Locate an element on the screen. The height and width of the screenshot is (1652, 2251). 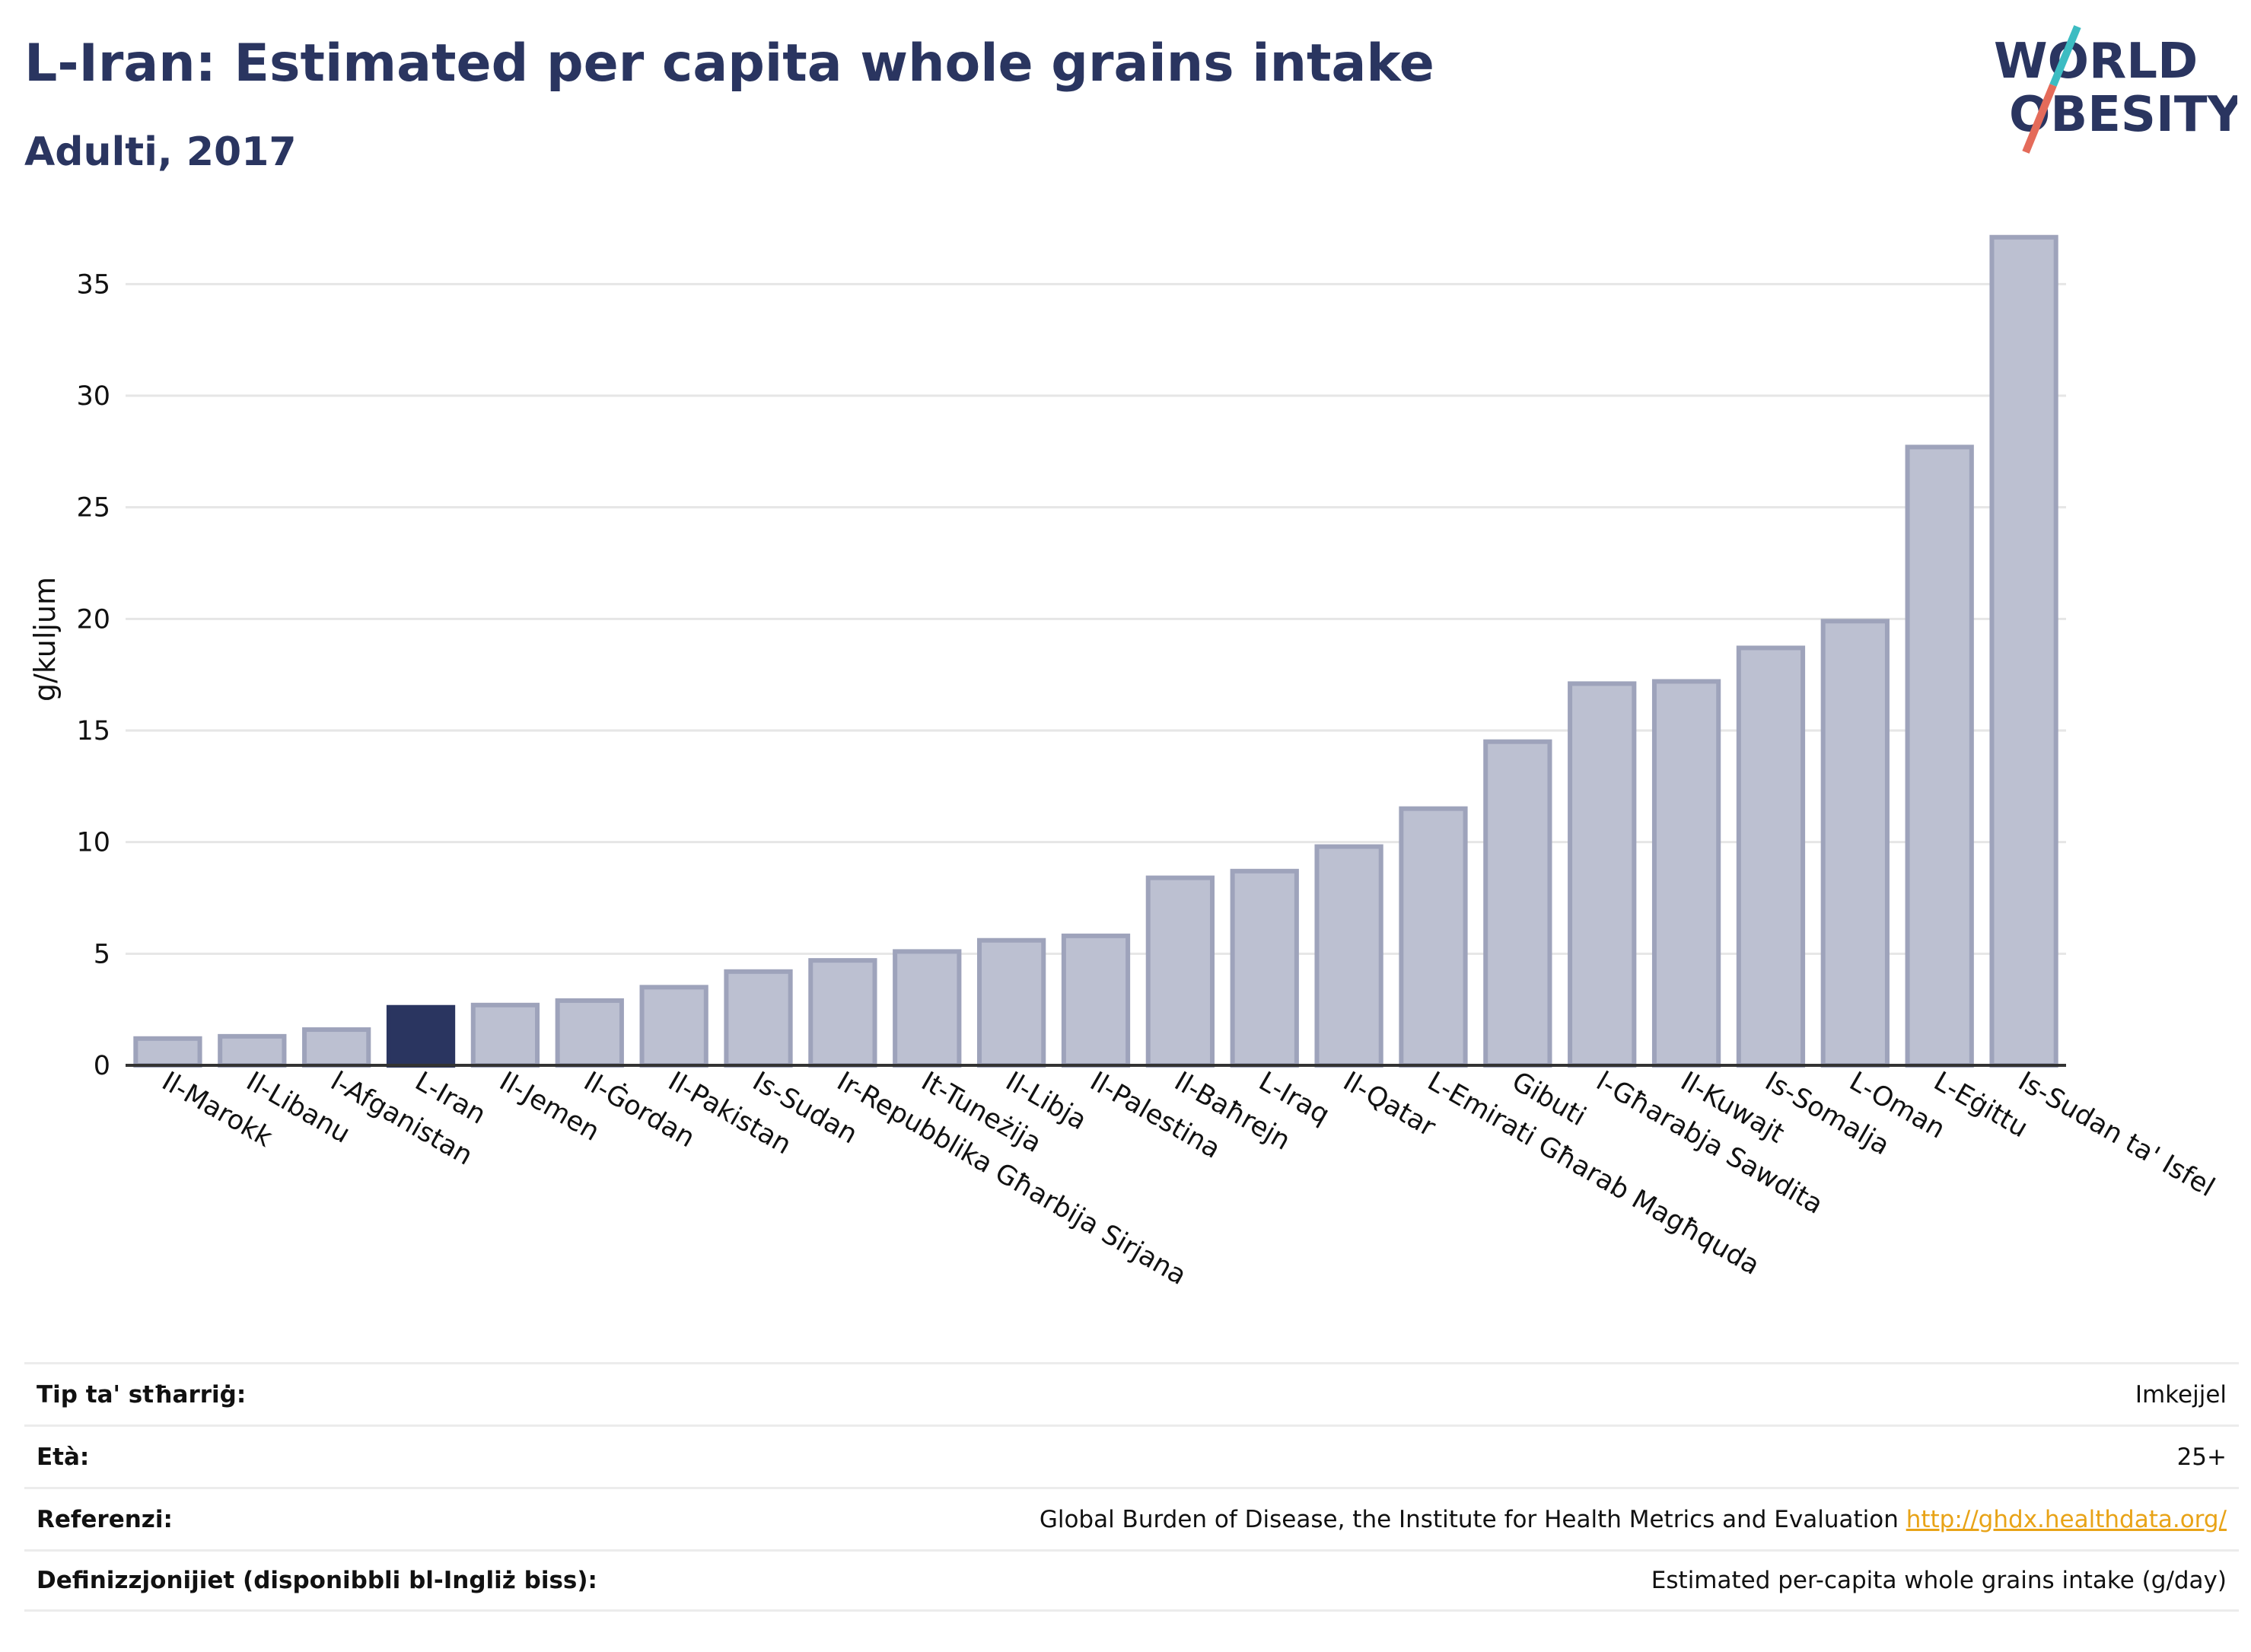
y-tick-label: 35 is located at coordinates (93, 284).